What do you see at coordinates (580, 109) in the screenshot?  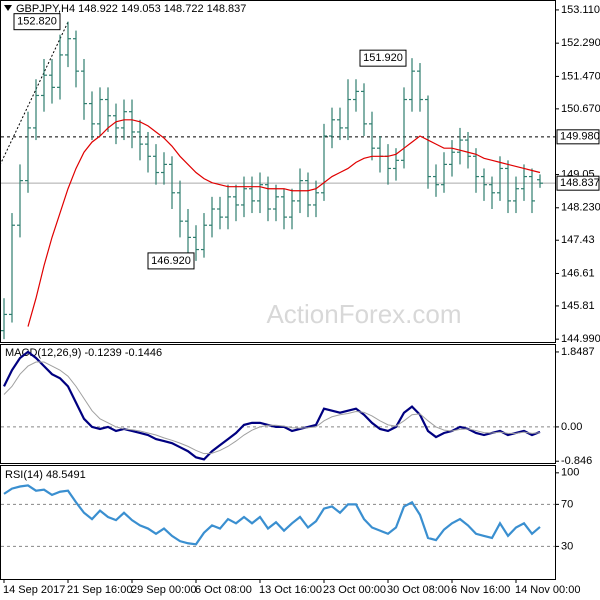 I see `y-tick-label: 150.670` at bounding box center [580, 109].